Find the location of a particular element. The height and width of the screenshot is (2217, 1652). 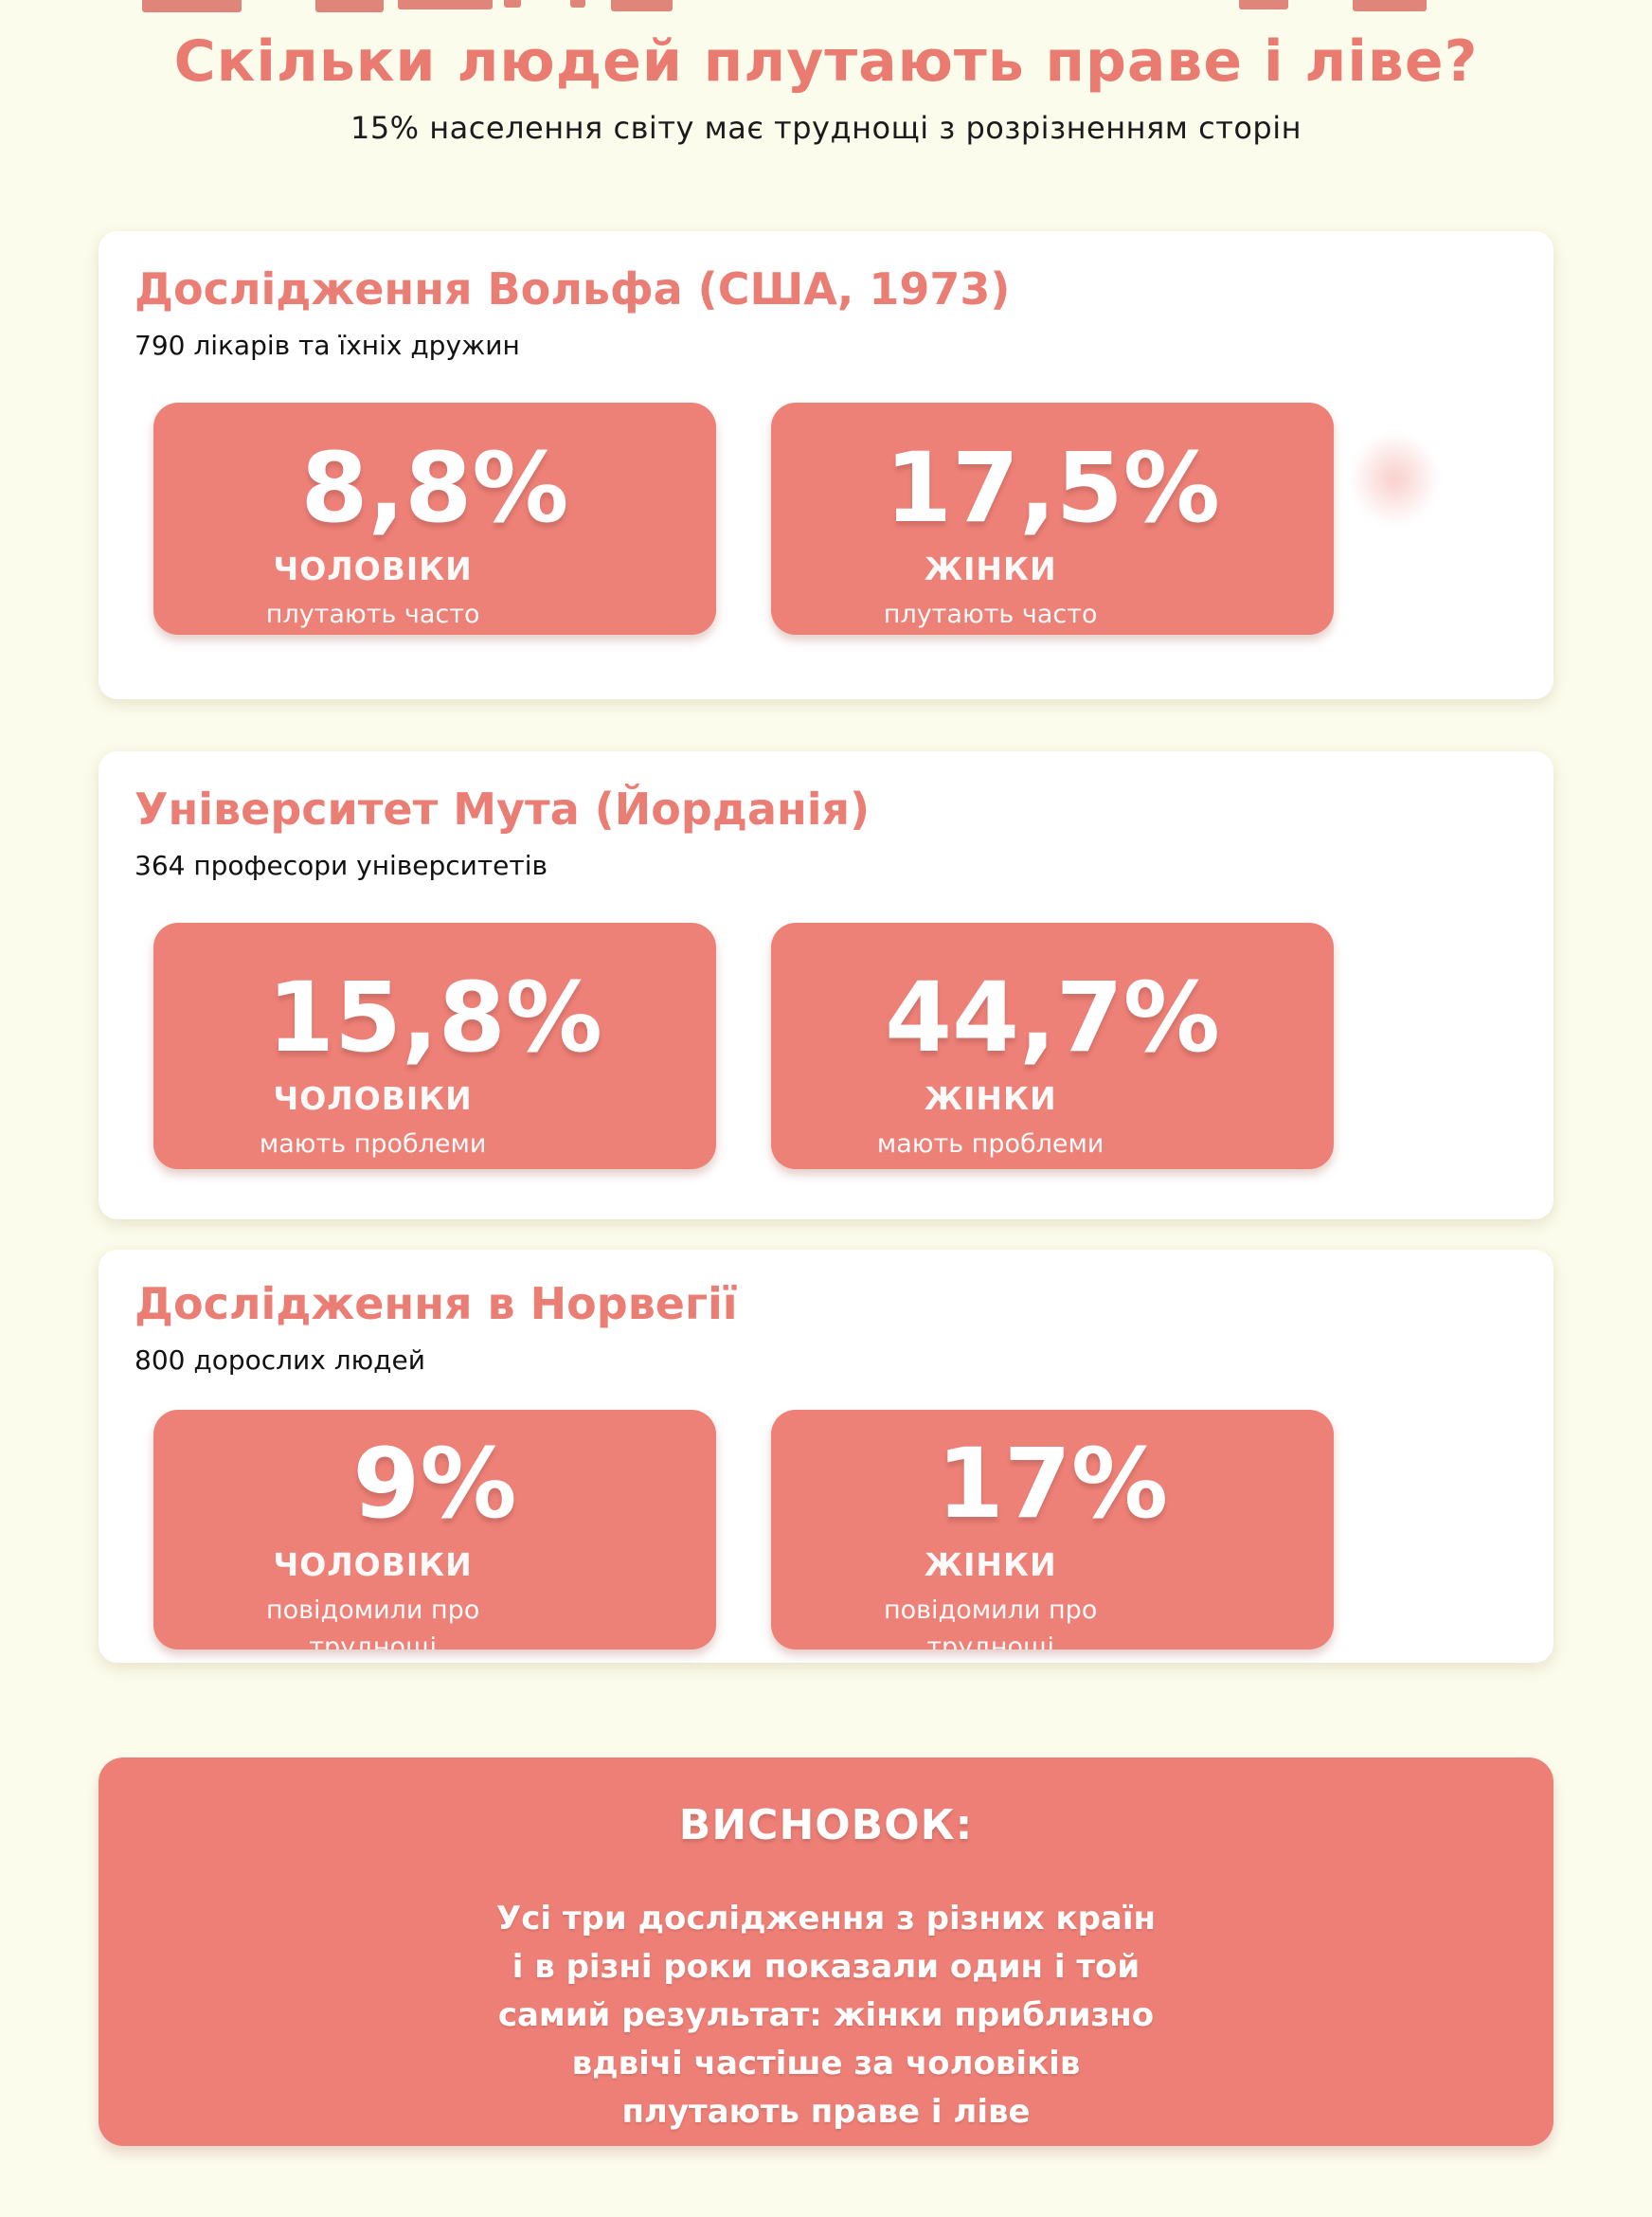

stat-card-women: 17,5% ЖІНКИ плутають часто is located at coordinates (1052, 519).